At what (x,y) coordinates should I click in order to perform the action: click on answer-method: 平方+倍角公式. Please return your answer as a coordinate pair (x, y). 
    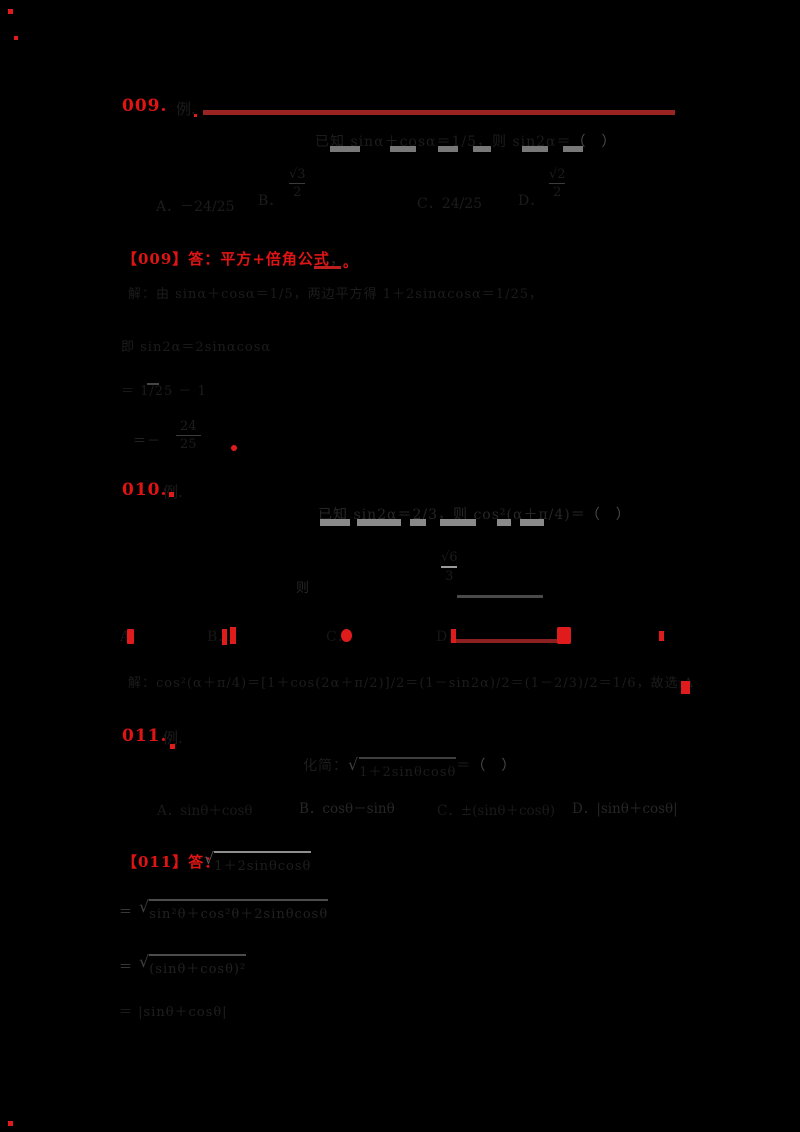
    Looking at the image, I should click on (275, 259).